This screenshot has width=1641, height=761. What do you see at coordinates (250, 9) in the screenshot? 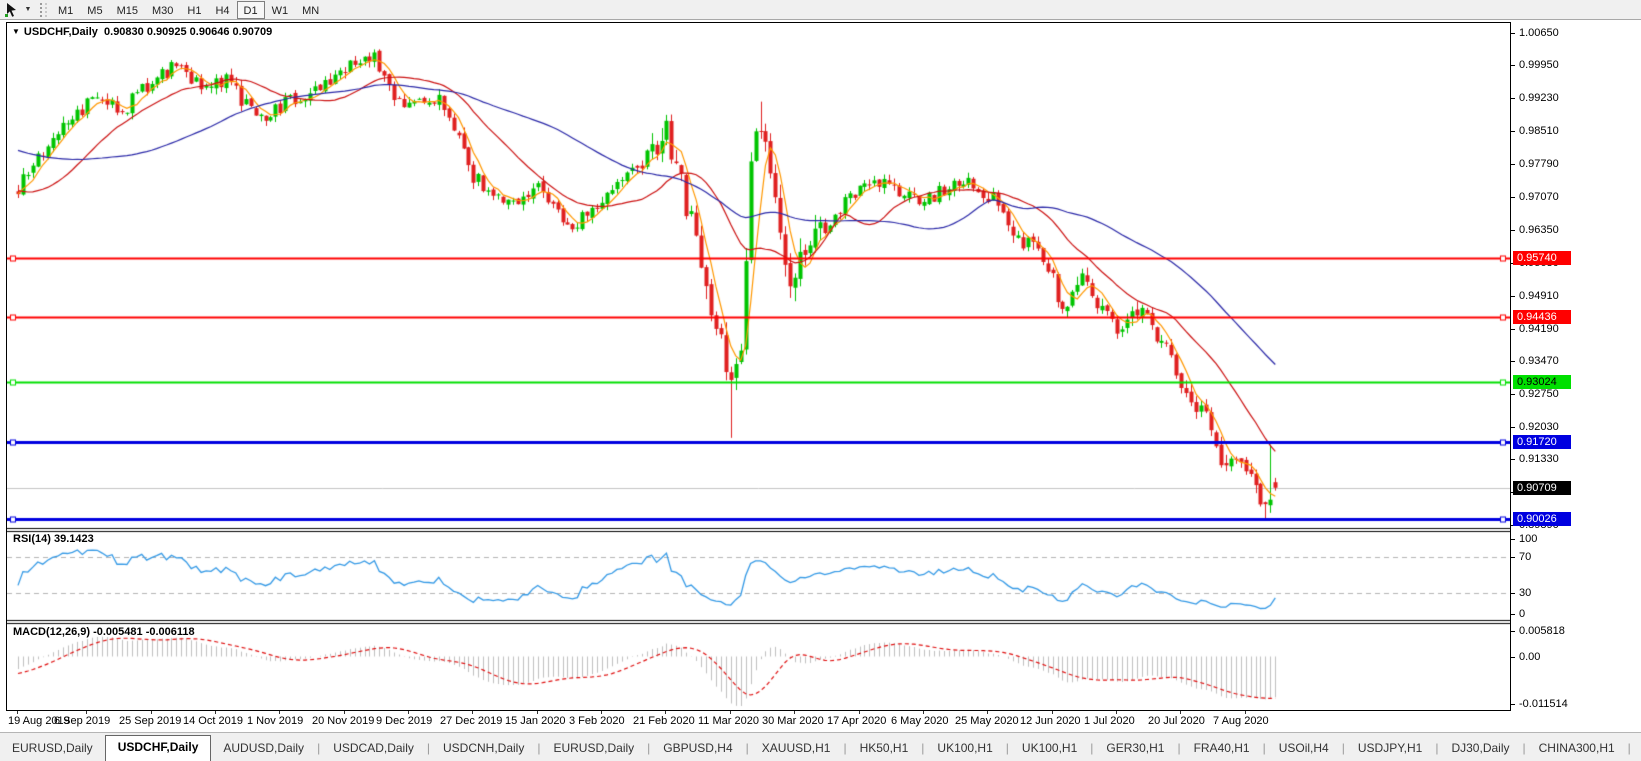
I see `timeframe-button-d1: D1` at bounding box center [250, 9].